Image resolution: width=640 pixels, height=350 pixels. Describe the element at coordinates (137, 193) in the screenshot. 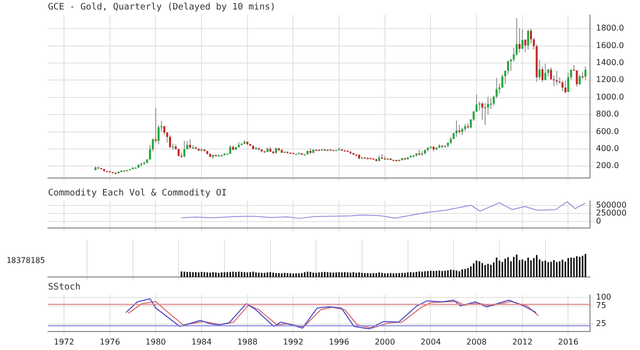

I see `chart-title: Commodity Each Vol & Commodity OI` at that location.